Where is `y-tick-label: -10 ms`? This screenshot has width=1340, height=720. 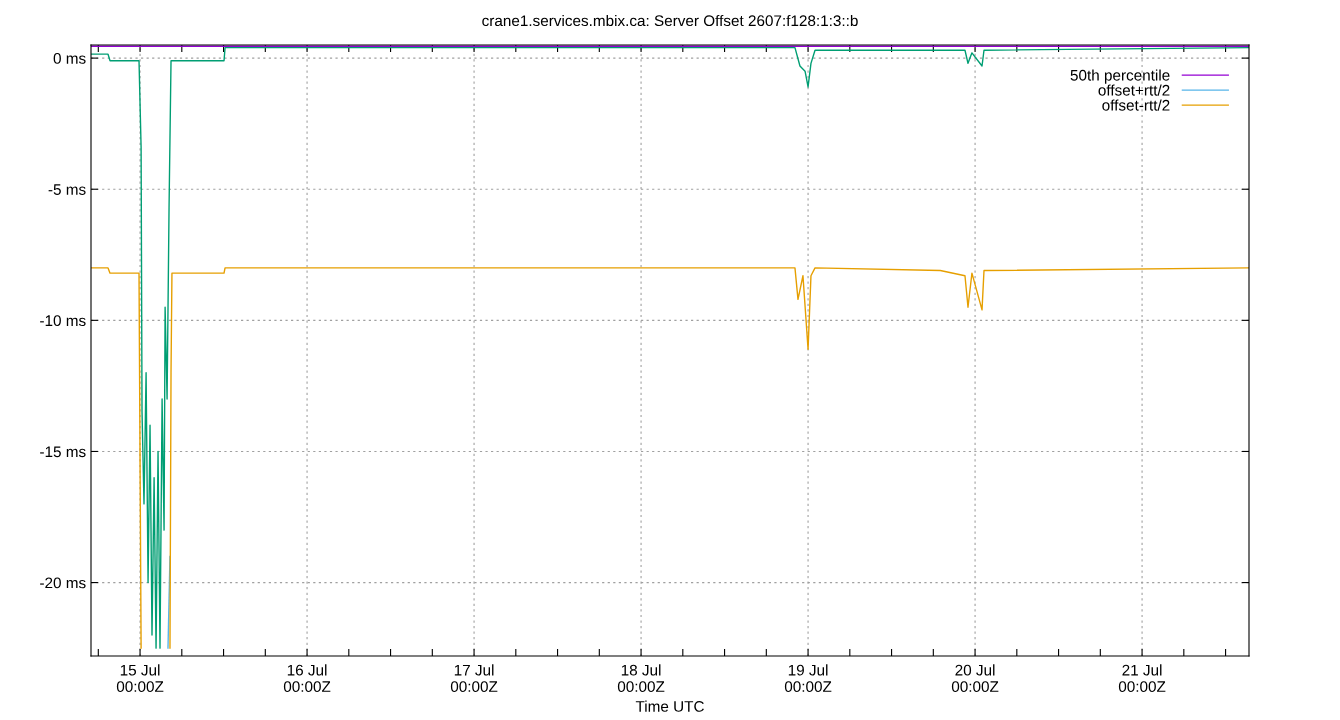 y-tick-label: -10 ms is located at coordinates (63, 321).